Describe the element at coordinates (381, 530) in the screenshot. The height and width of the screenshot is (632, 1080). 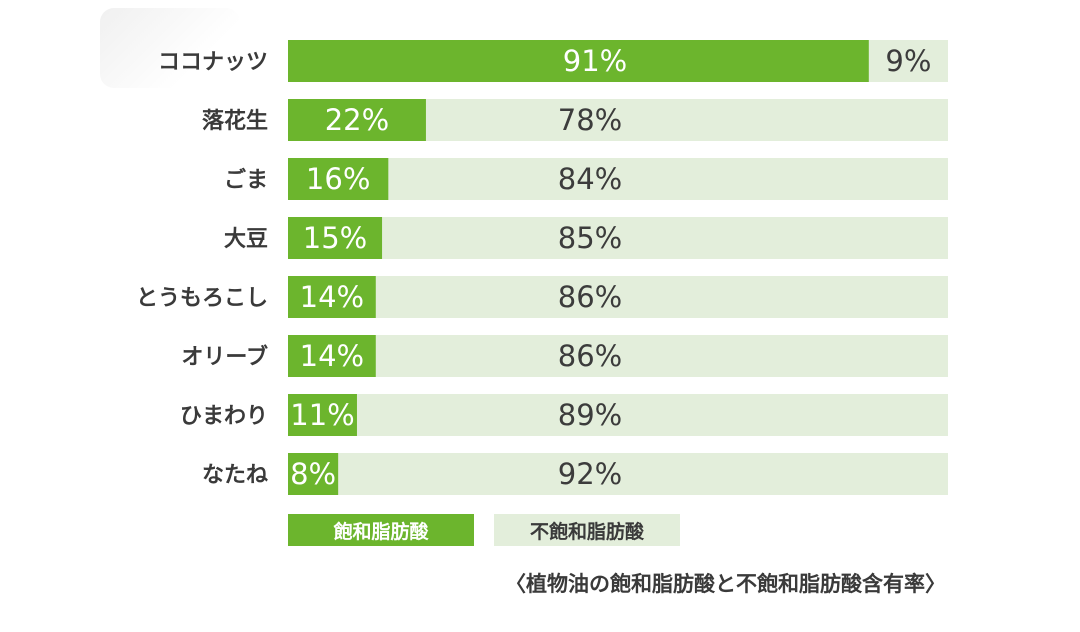
I see `legend-saturated: 飽和脂肪酸` at that location.